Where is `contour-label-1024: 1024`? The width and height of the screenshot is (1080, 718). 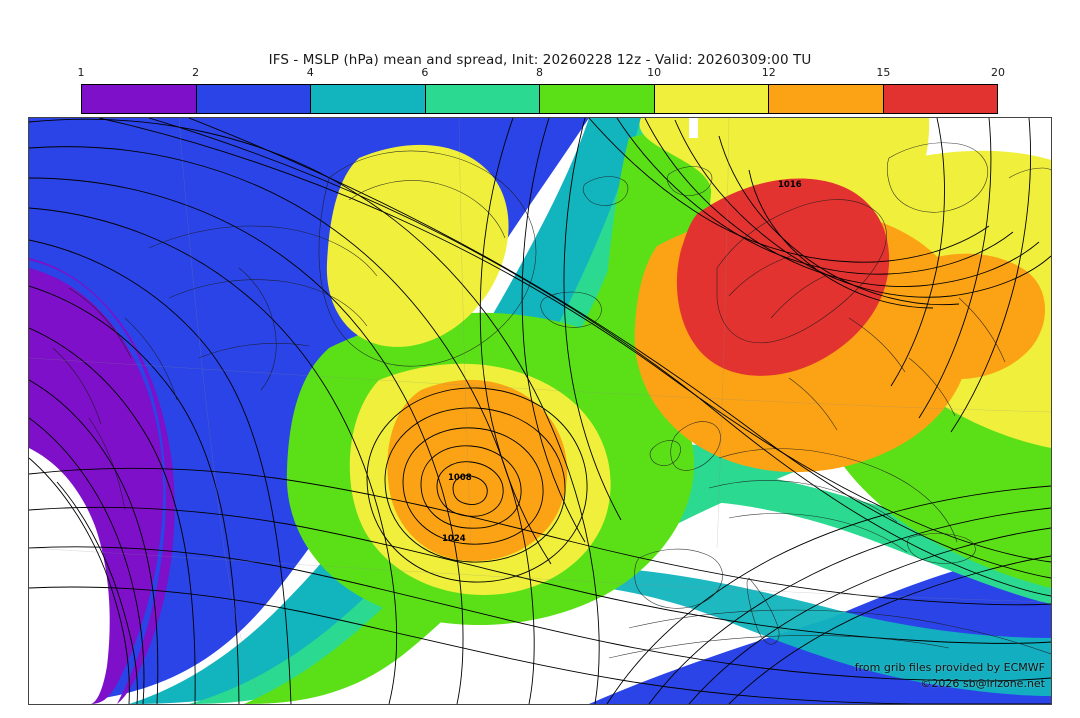
contour-label-1024: 1024 is located at coordinates (454, 539).